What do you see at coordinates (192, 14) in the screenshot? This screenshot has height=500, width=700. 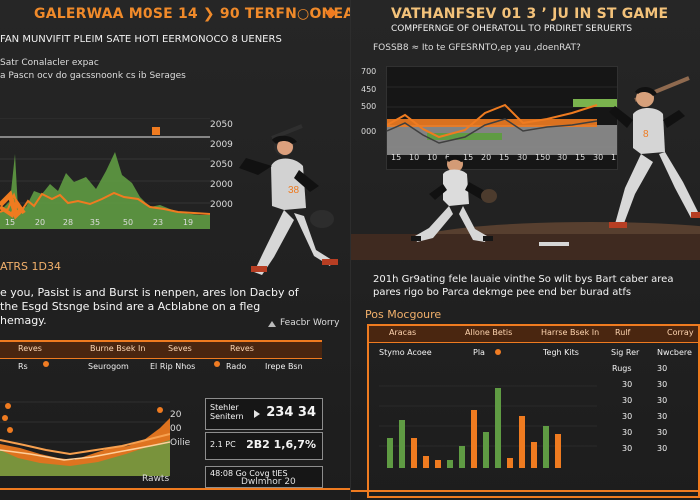 I see `left-panel-title: GALERWAA M0SE 14 ❯ 90 TERFN○ONEATE` at bounding box center [192, 14].